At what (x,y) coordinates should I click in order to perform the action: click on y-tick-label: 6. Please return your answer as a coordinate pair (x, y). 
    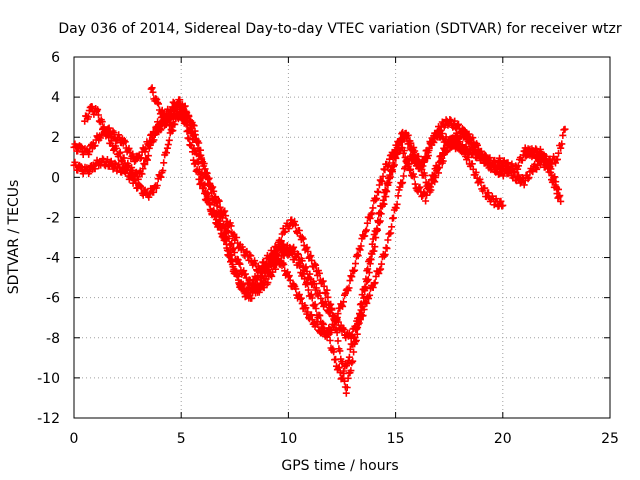
    Looking at the image, I should click on (55, 58).